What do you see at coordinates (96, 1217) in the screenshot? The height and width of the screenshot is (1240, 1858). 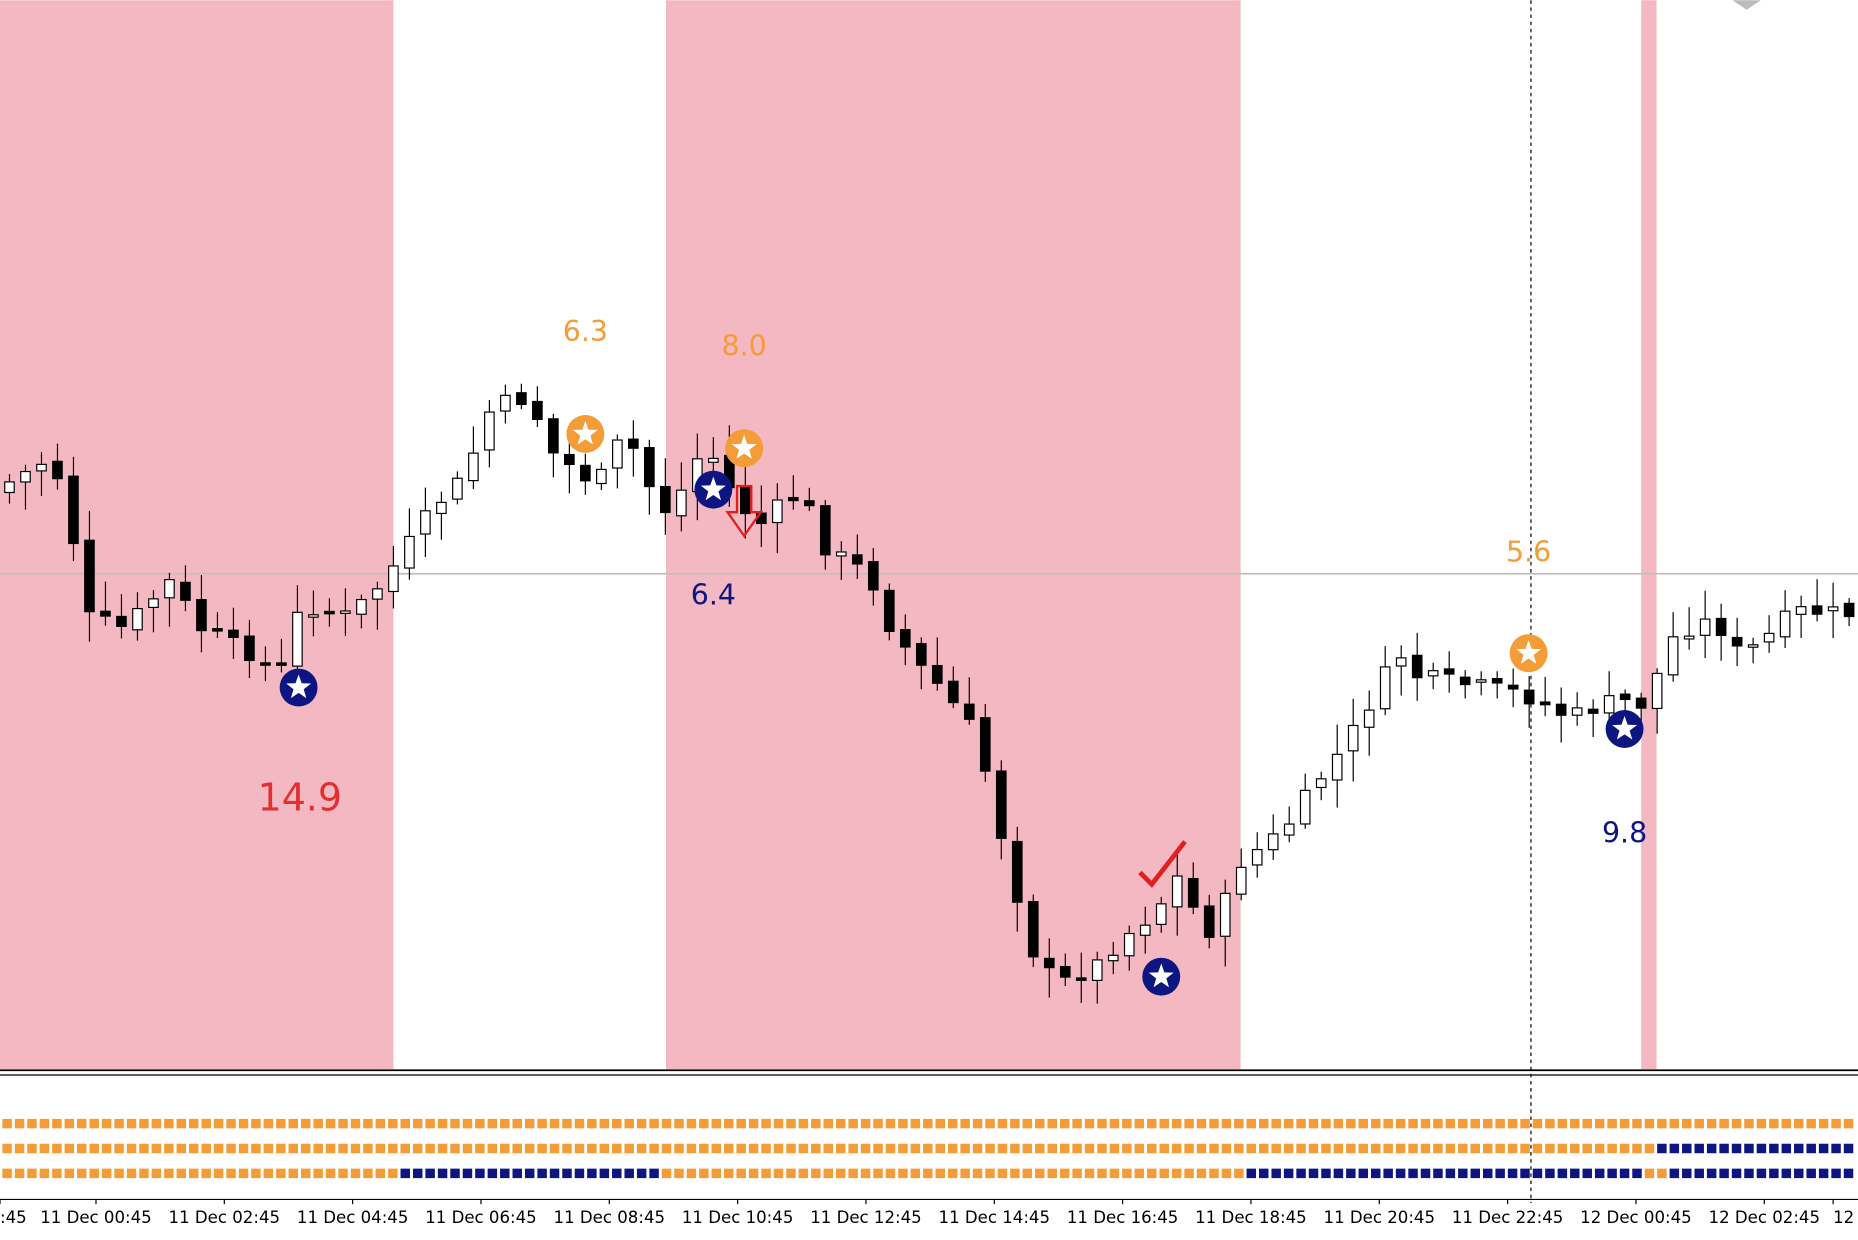 I see `time-label: 11 Dec 00:45` at bounding box center [96, 1217].